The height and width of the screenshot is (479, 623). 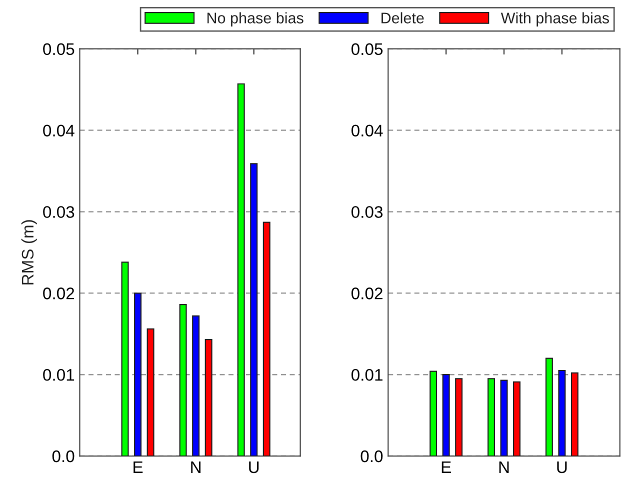 What do you see at coordinates (403, 18) in the screenshot?
I see `legend-label: Delete` at bounding box center [403, 18].